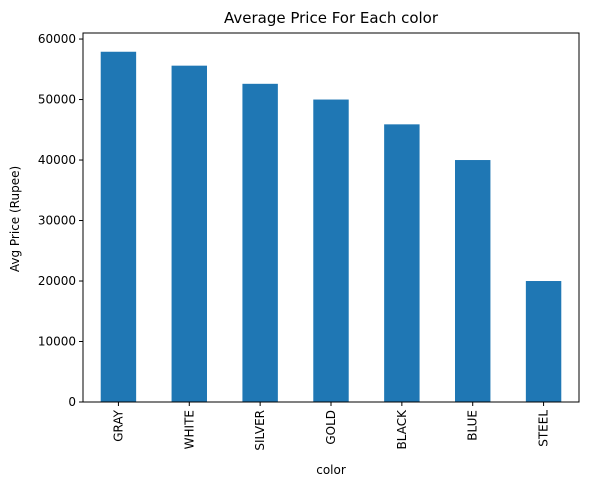 This screenshot has width=589, height=488. What do you see at coordinates (189, 429) in the screenshot?
I see `x-tick-label-white: WHITE` at bounding box center [189, 429].